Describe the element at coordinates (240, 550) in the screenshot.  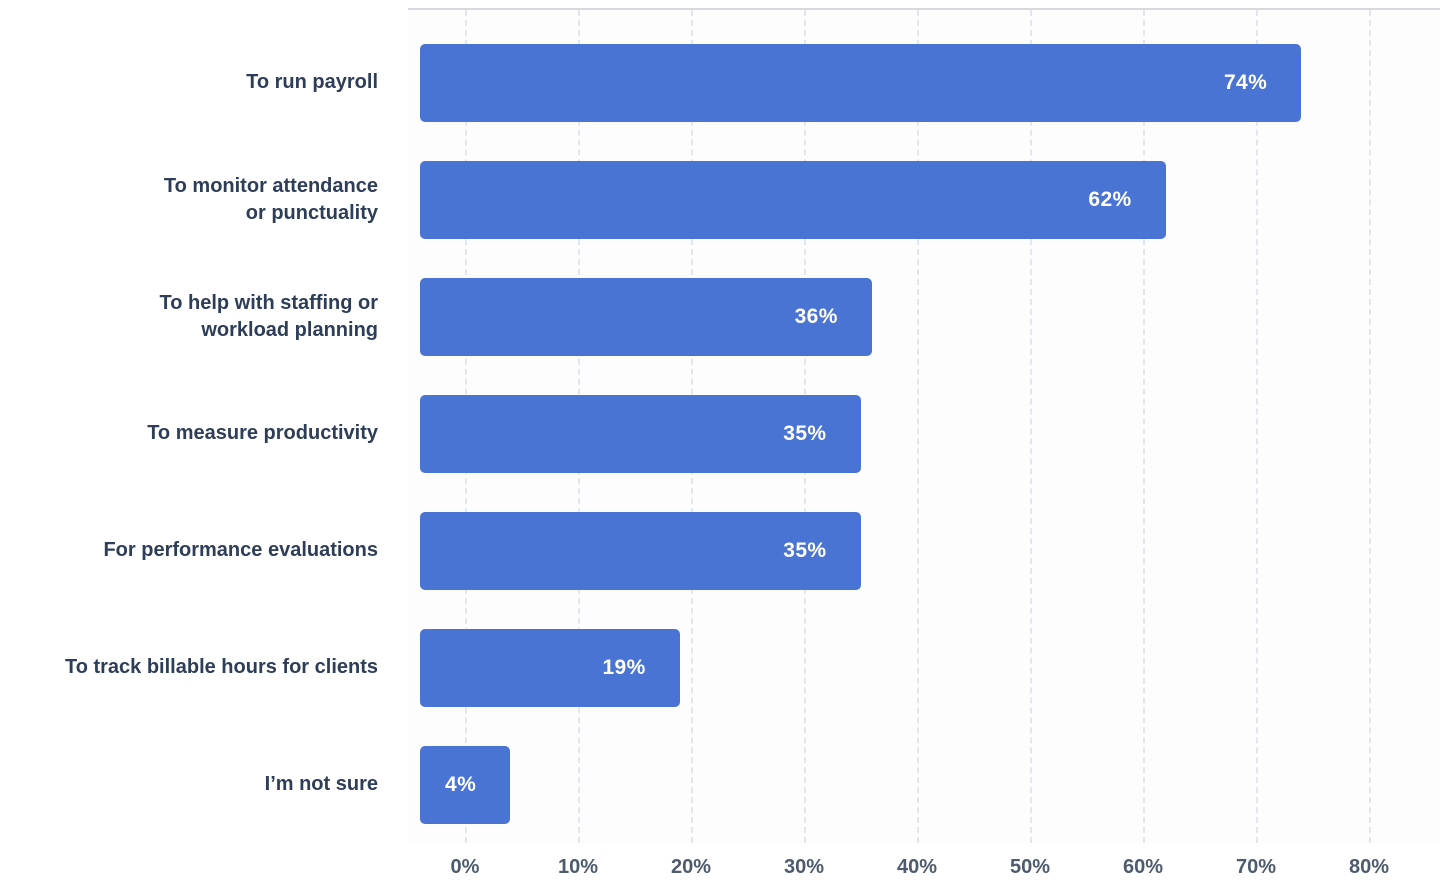
I see `category-label-line: For performance evaluations` at that location.